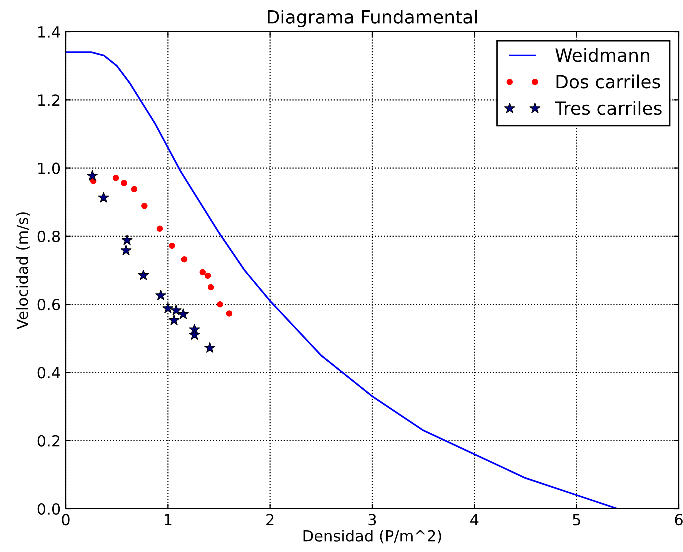  I want to click on y-tick-label: 0.0, so click(49, 509).